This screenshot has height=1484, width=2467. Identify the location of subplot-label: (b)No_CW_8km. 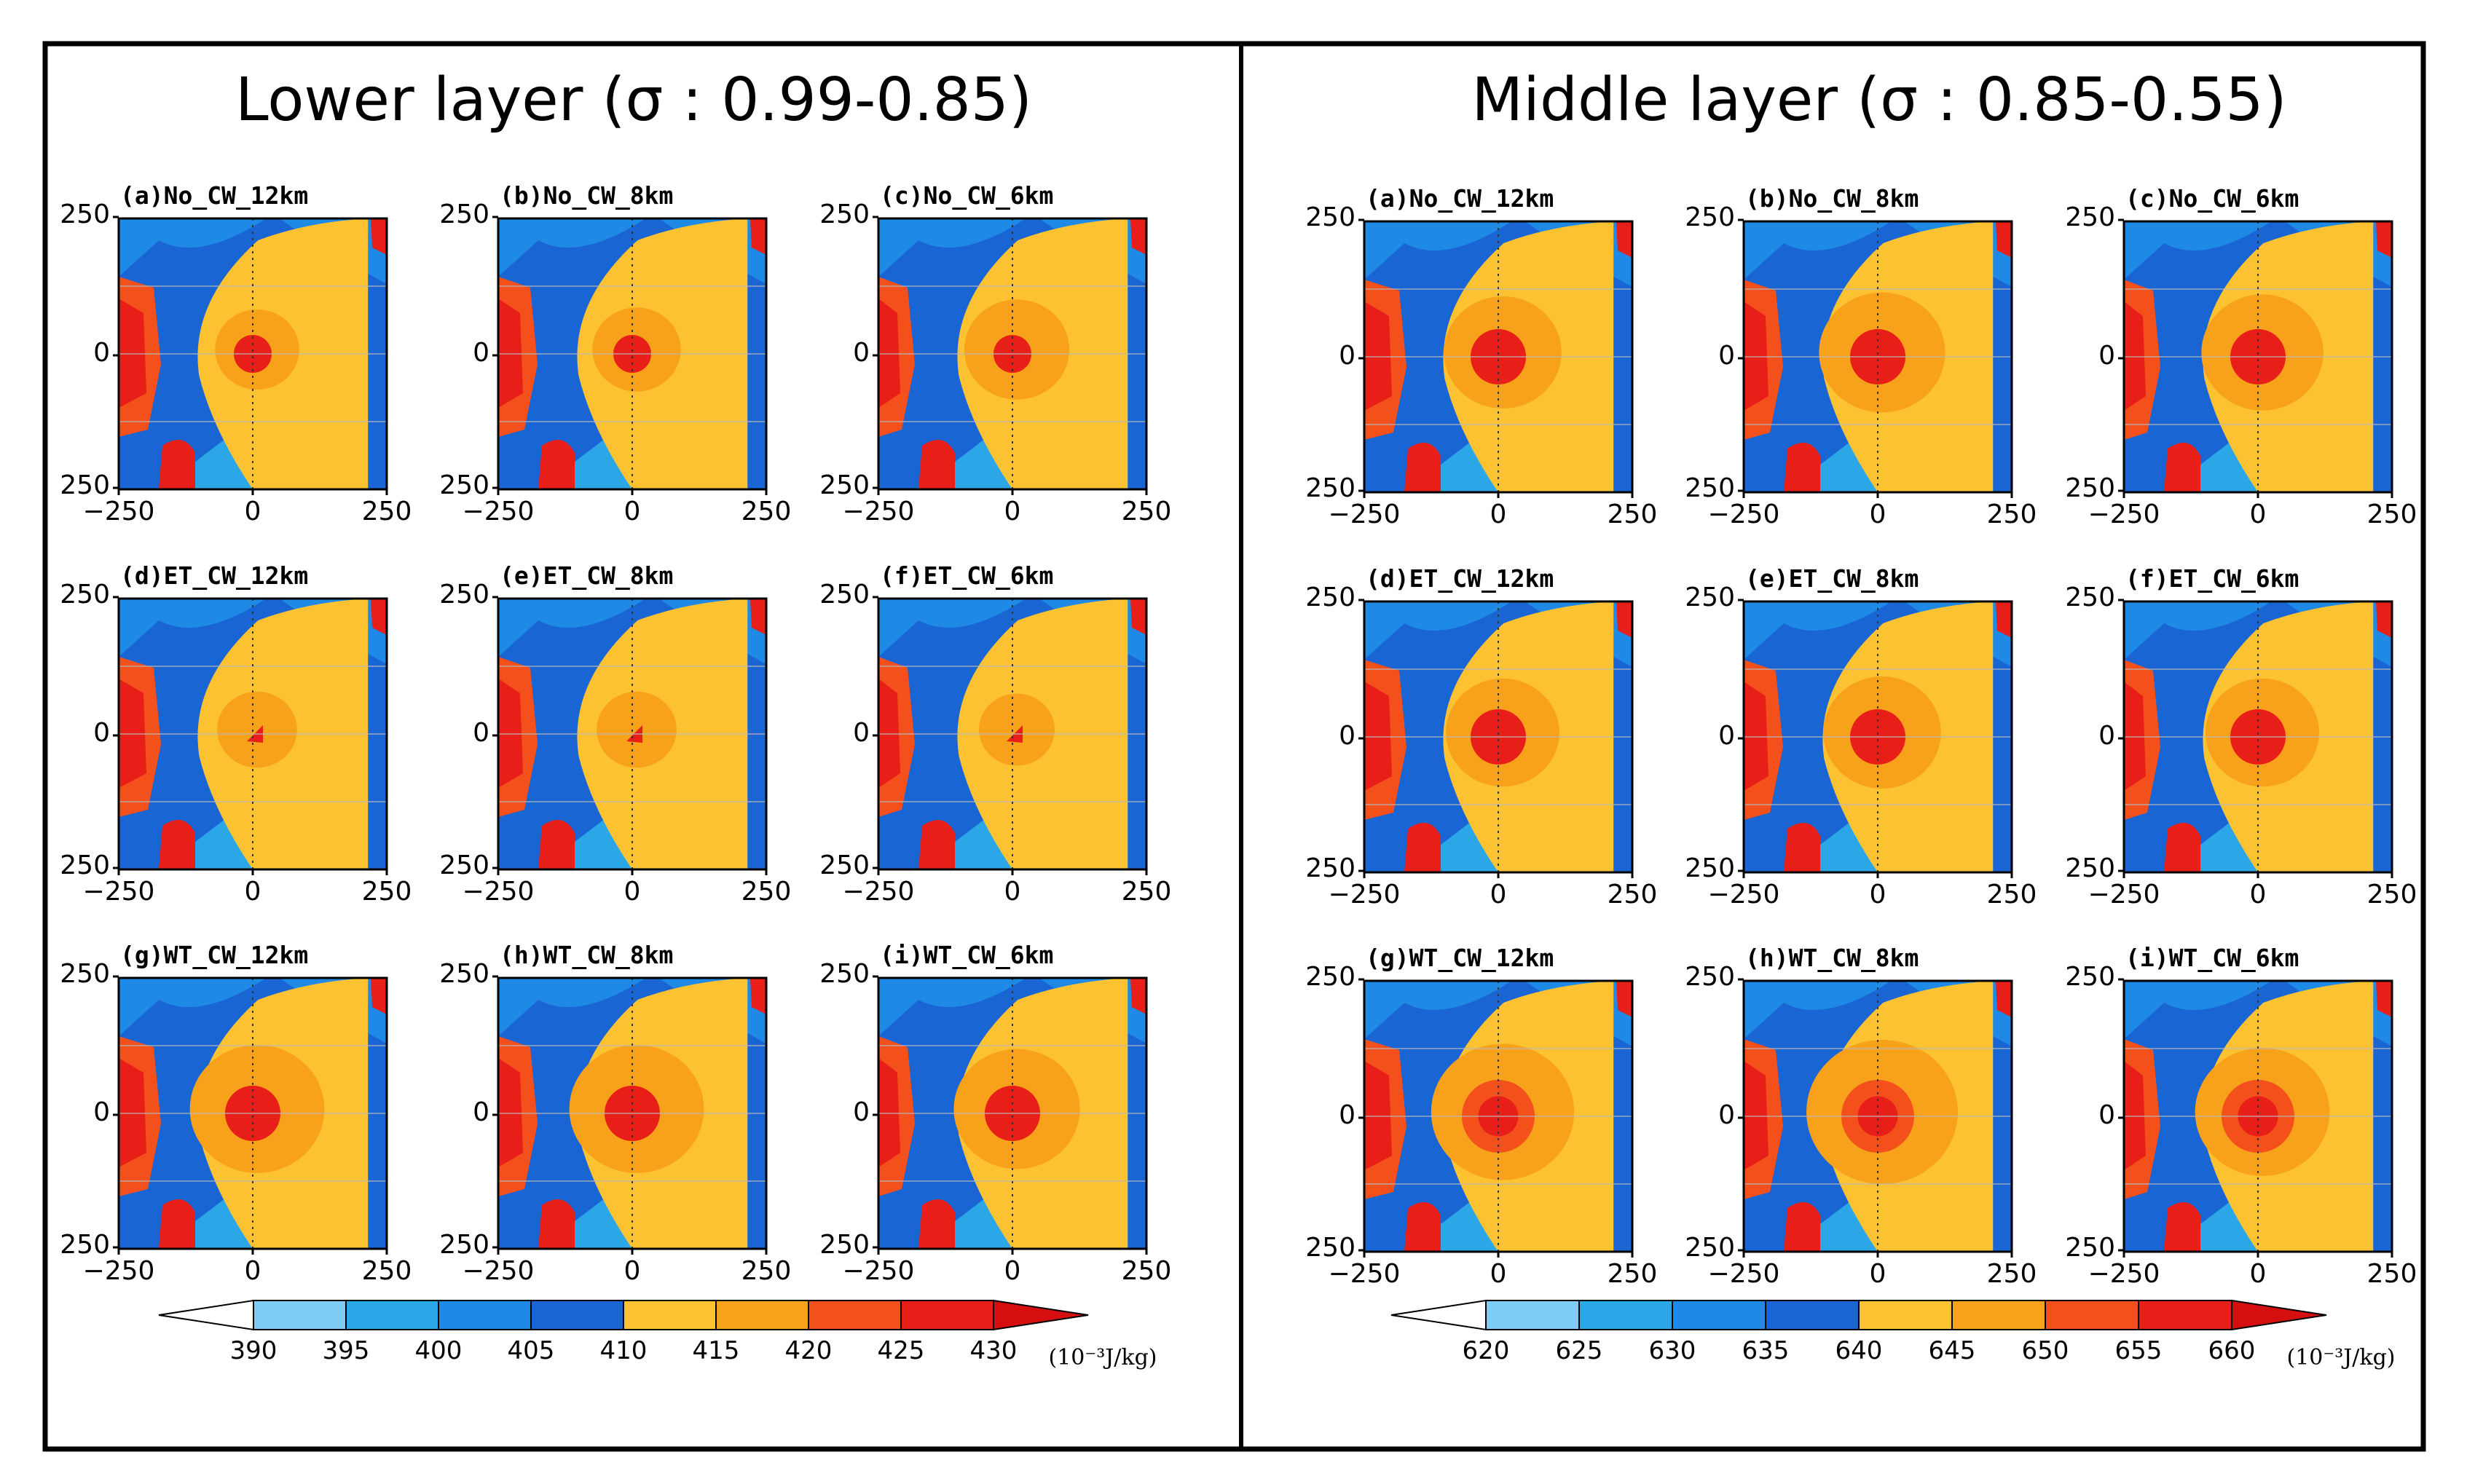
(586, 195).